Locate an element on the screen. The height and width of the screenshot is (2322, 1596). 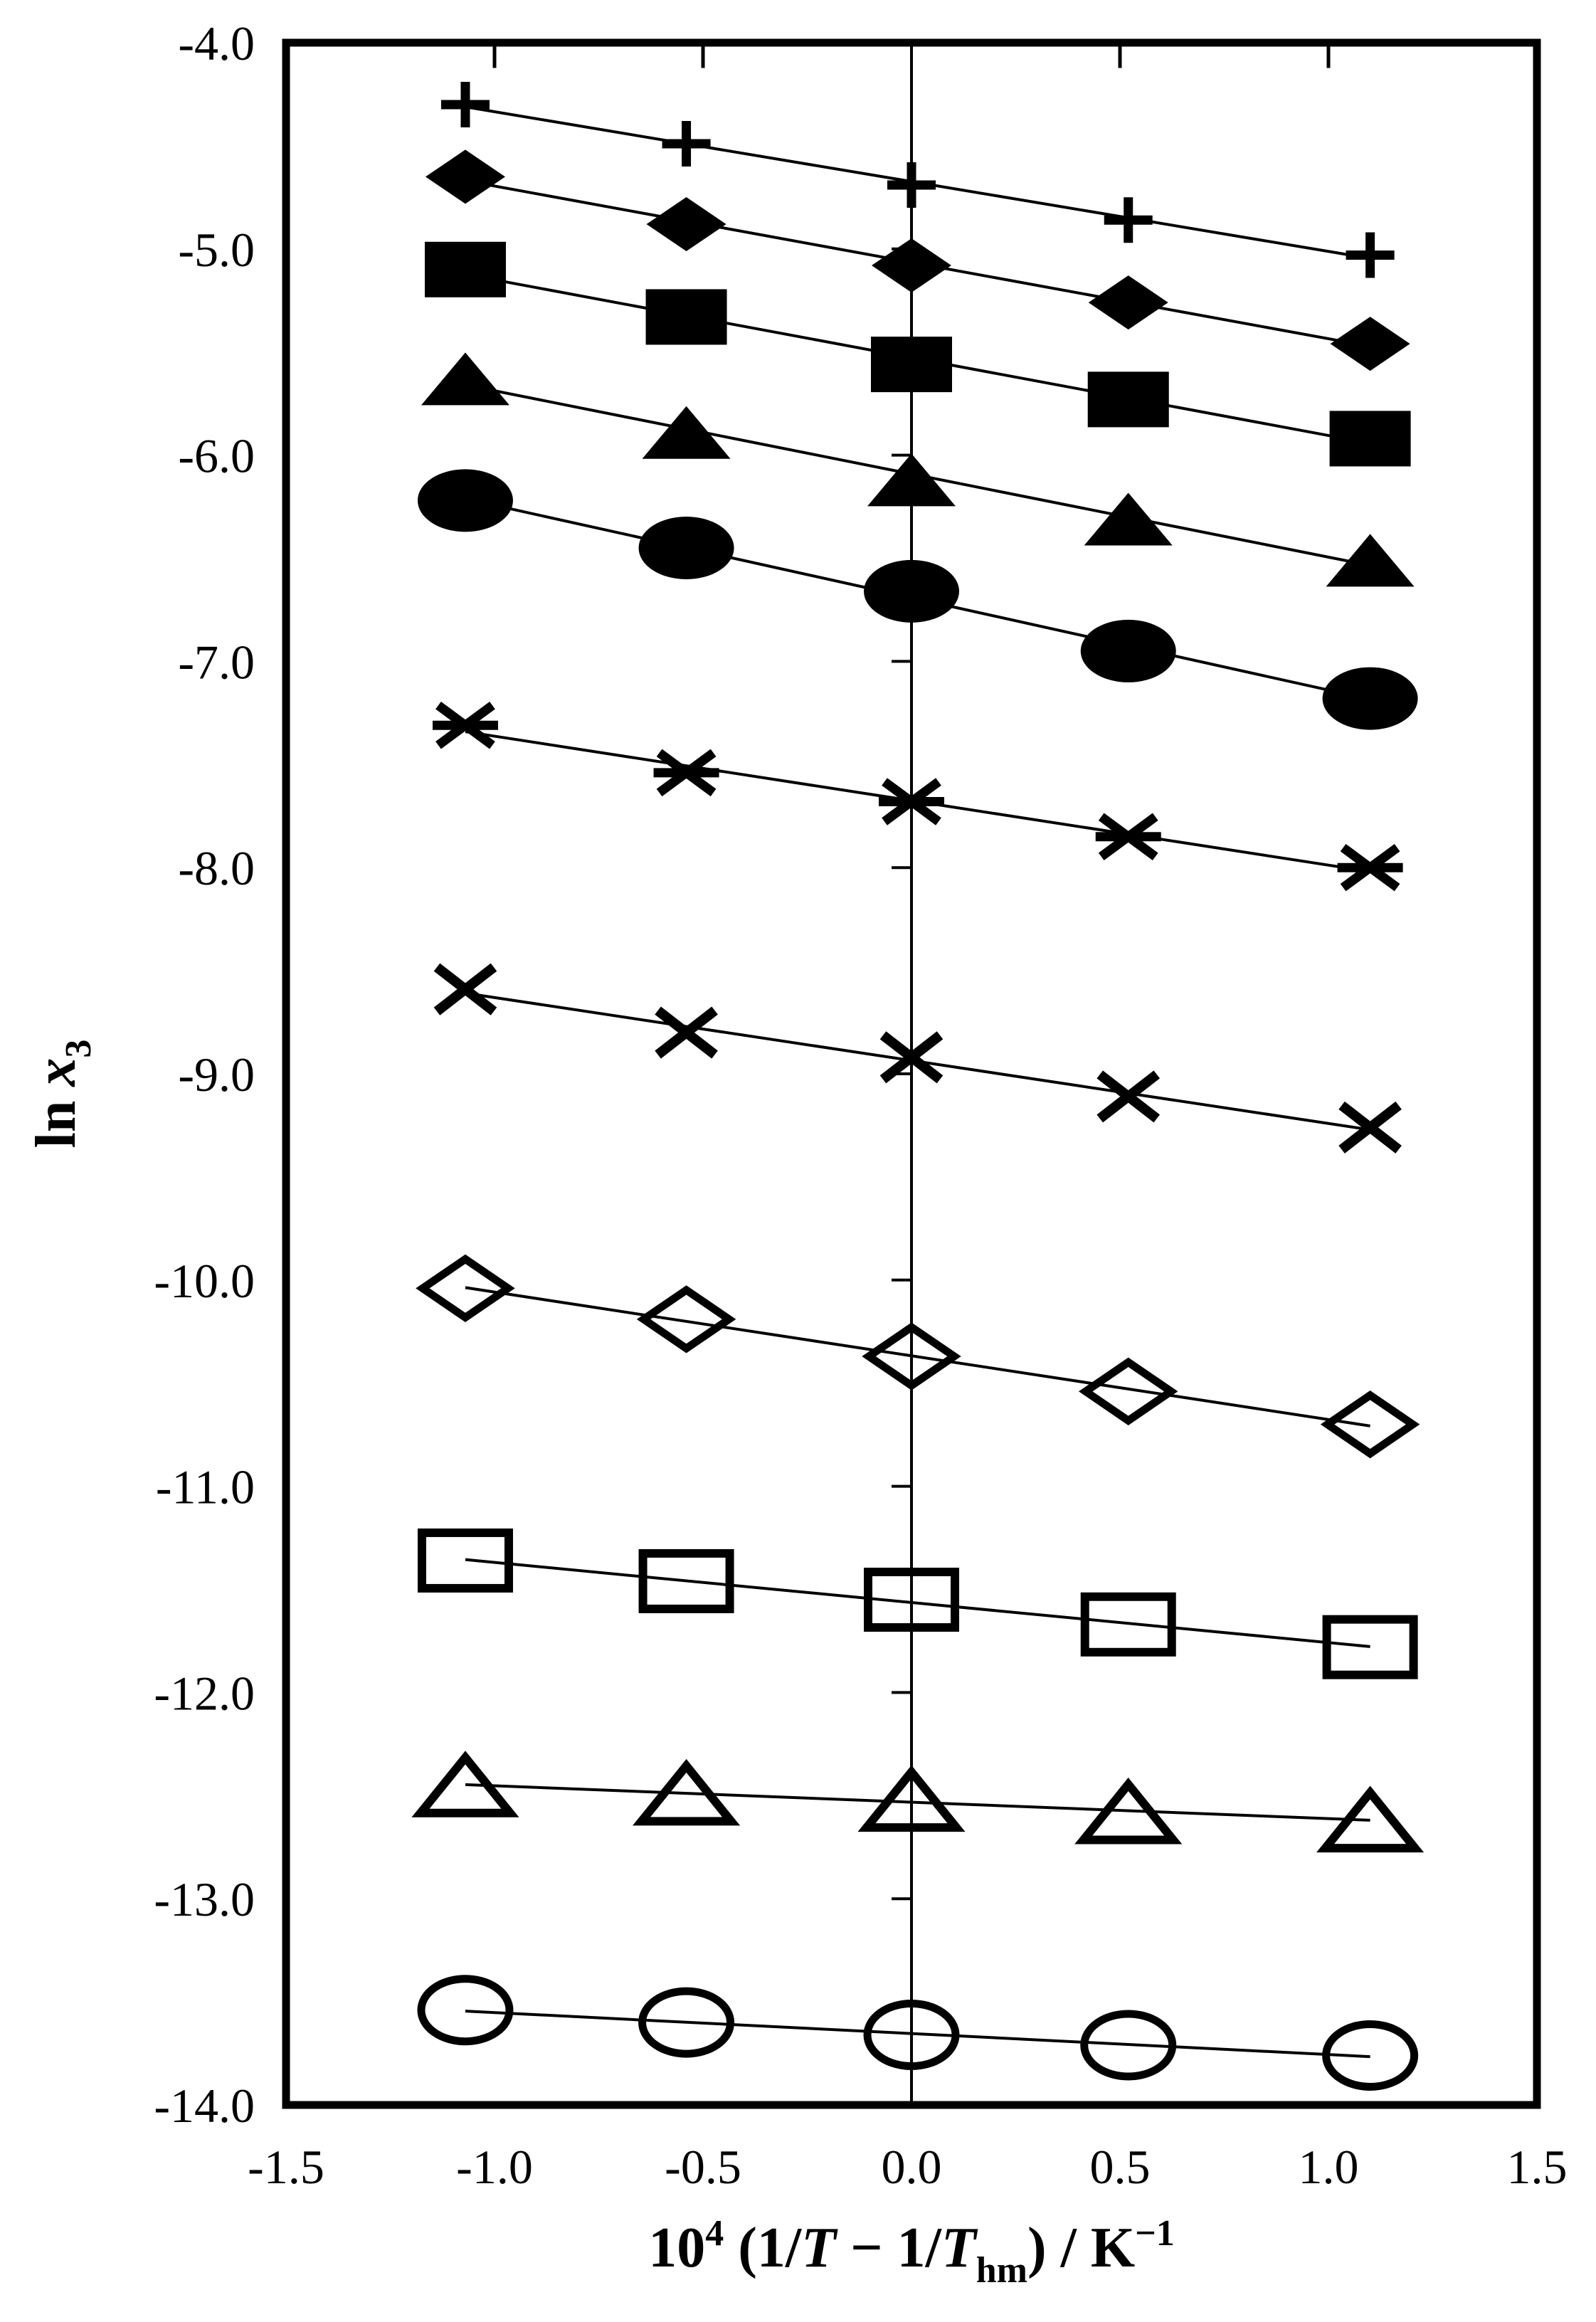
y-tick-label: -8.0 is located at coordinates (217, 868).